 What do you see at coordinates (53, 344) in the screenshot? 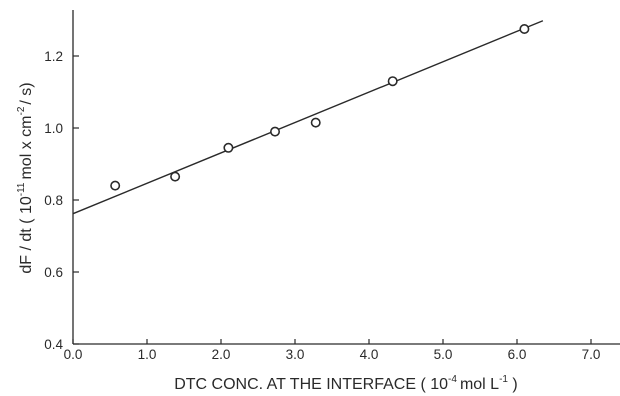
I see `y-tick-label: 0.4` at bounding box center [53, 344].